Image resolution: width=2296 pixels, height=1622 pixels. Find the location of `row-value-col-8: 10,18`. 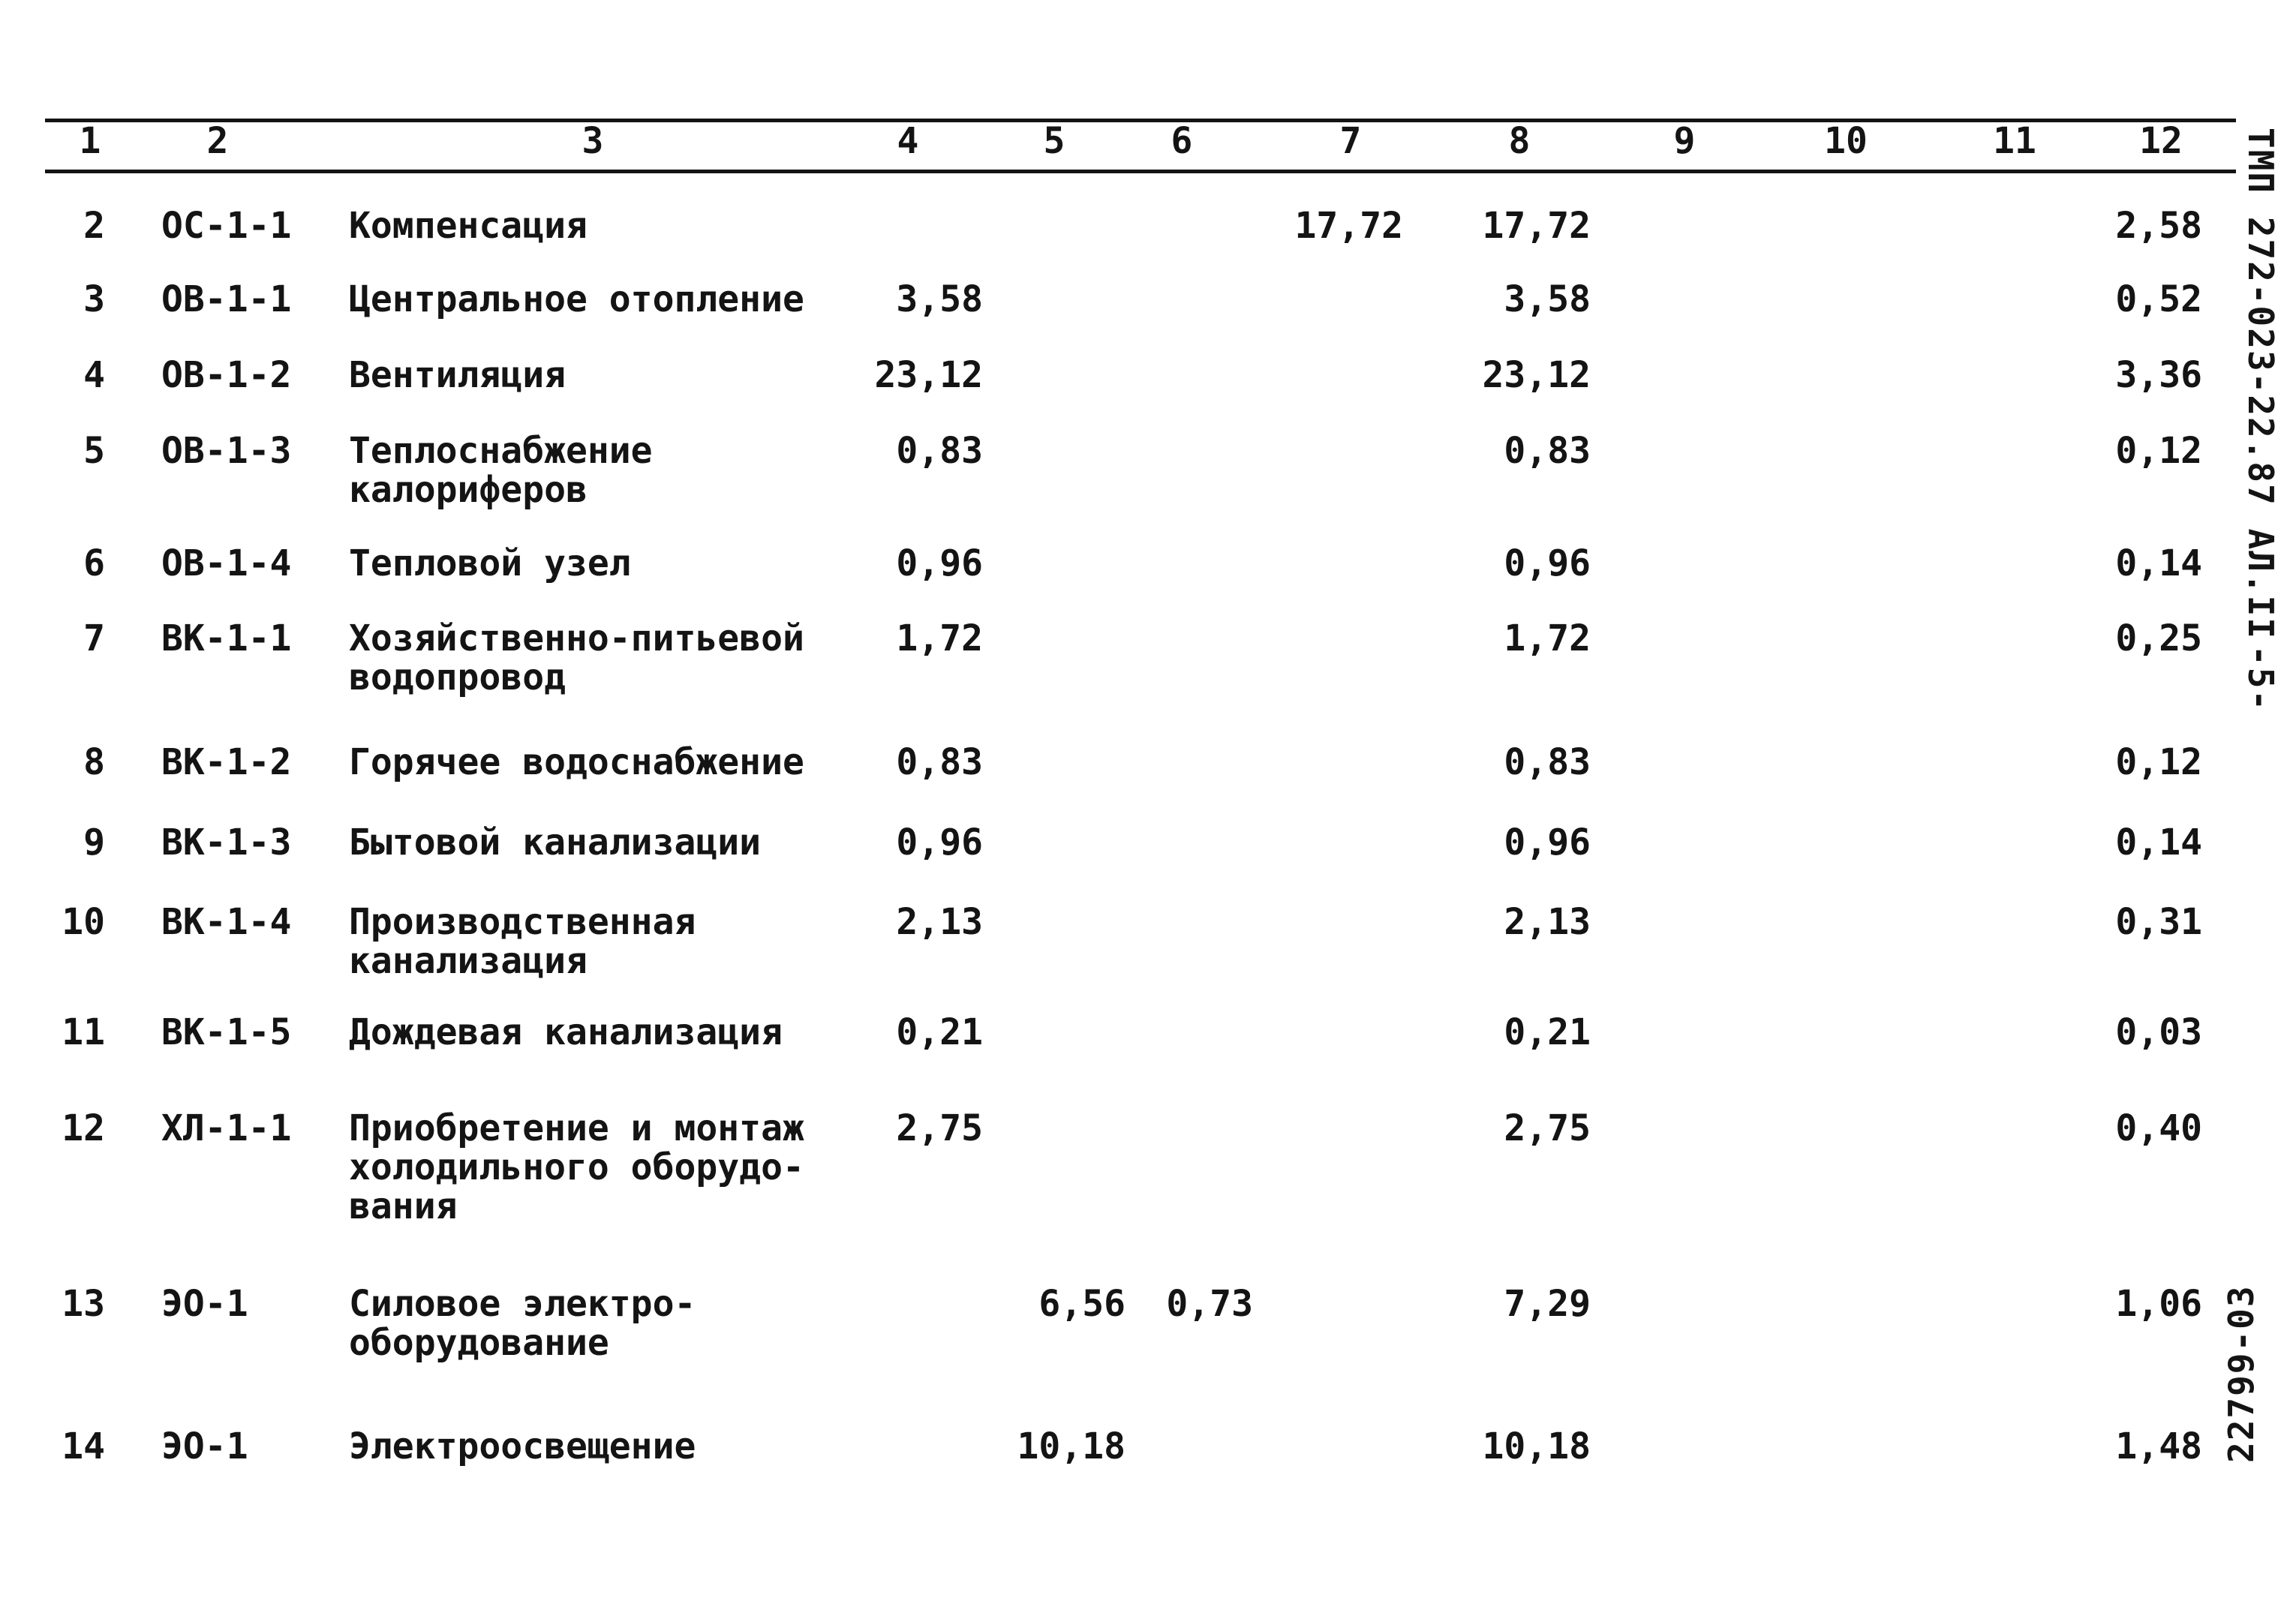

row-value-col-8: 10,18 is located at coordinates (1536, 1446).